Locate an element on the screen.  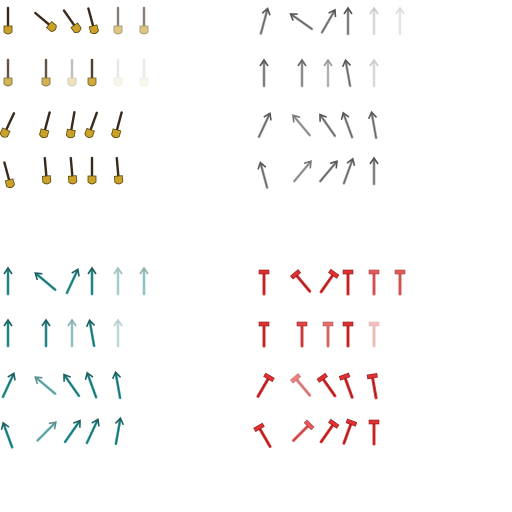
red-hammers-group is located at coordinates (329, 359).